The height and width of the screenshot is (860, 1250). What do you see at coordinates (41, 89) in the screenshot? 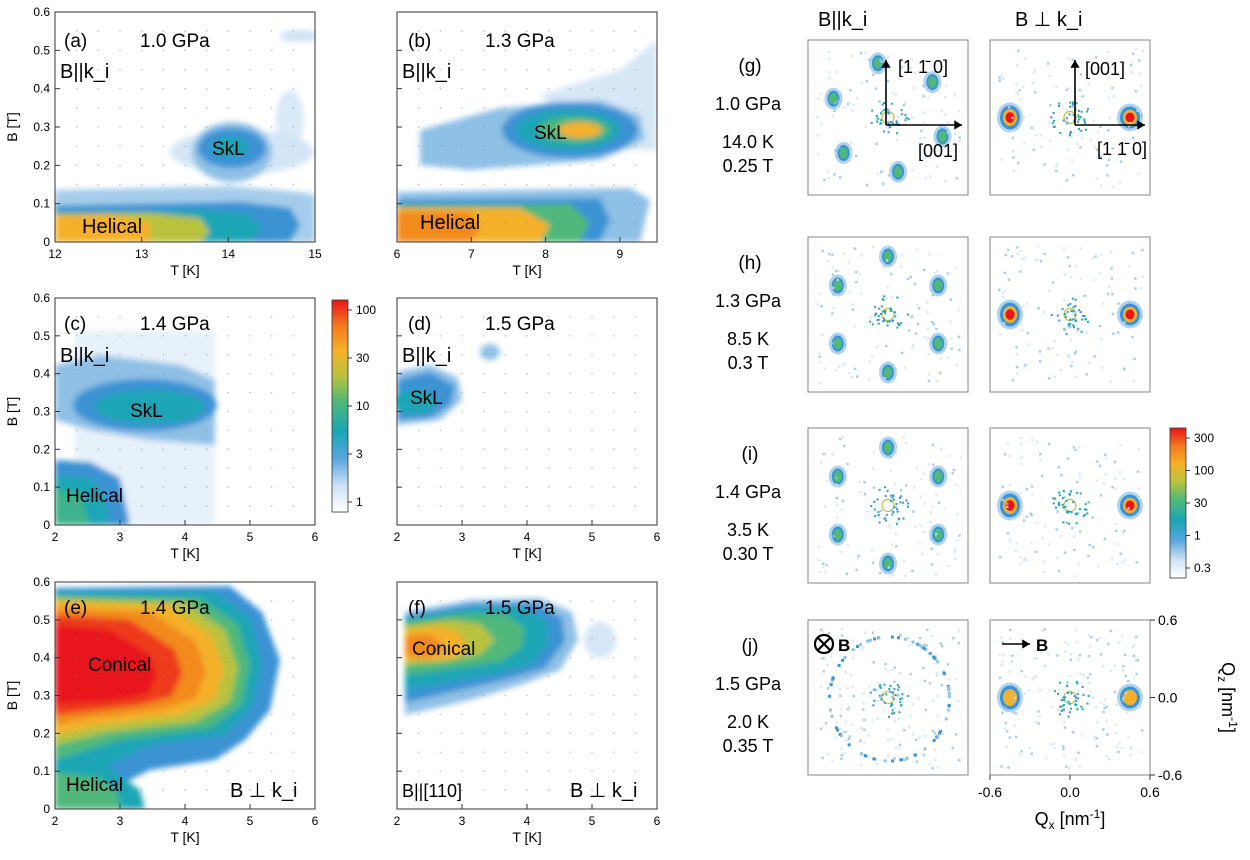
I see `y-tick-label: 0.4` at bounding box center [41, 89].